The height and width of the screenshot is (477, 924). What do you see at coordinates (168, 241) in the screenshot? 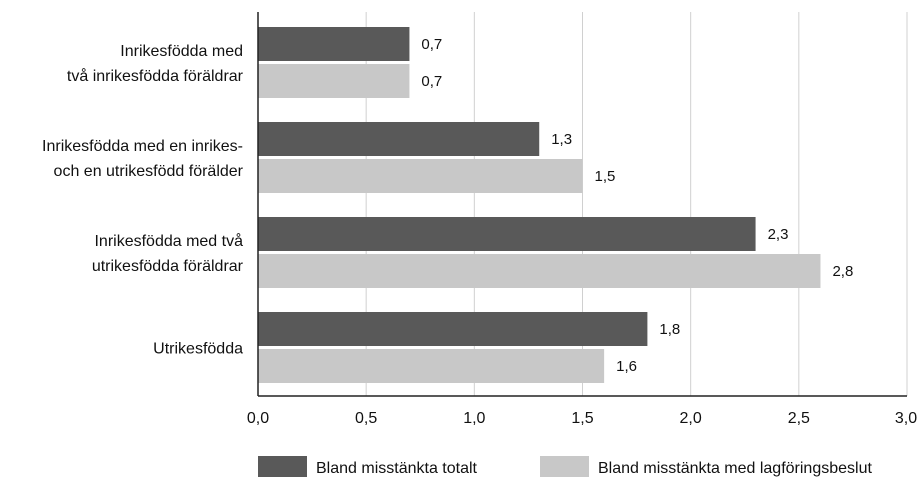
I see `category-label-2-0: Inrikesfödda med två` at bounding box center [168, 241].